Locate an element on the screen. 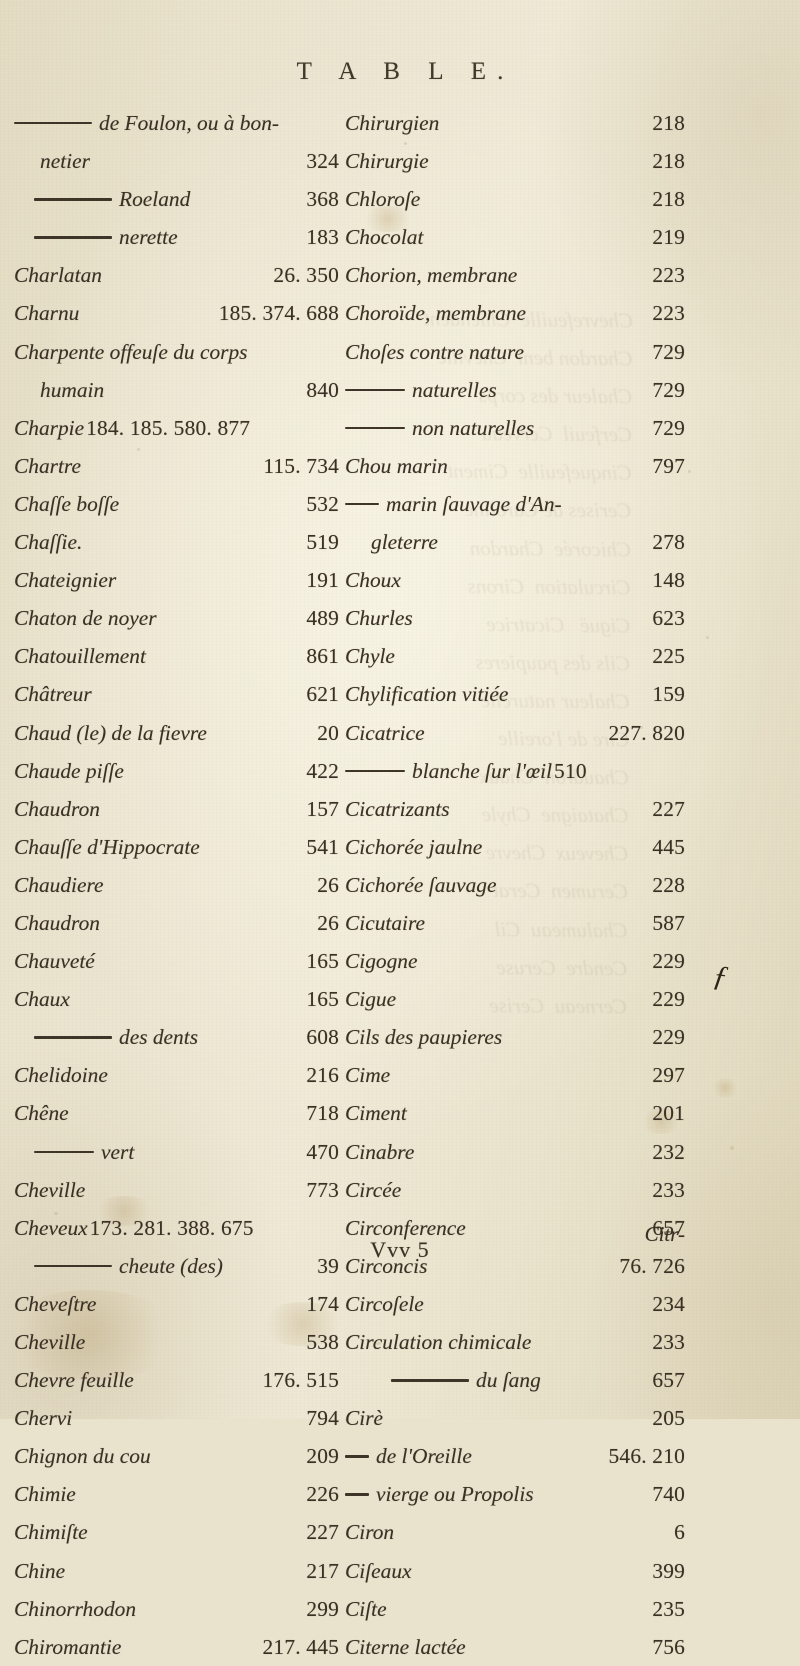 The width and height of the screenshot is (800, 1666). index-page-number: 183 is located at coordinates (322, 237).